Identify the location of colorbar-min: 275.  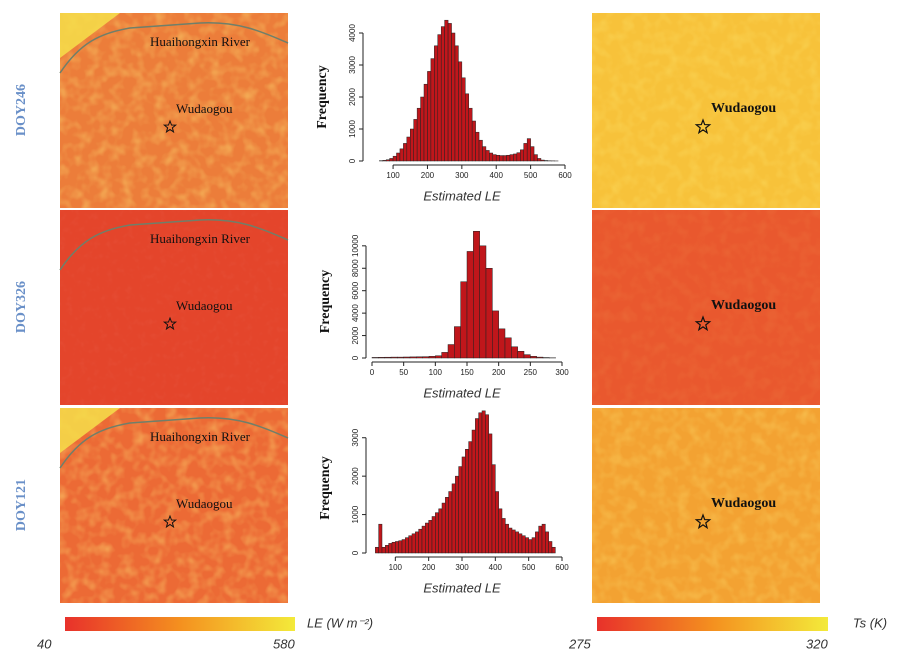
(579, 643).